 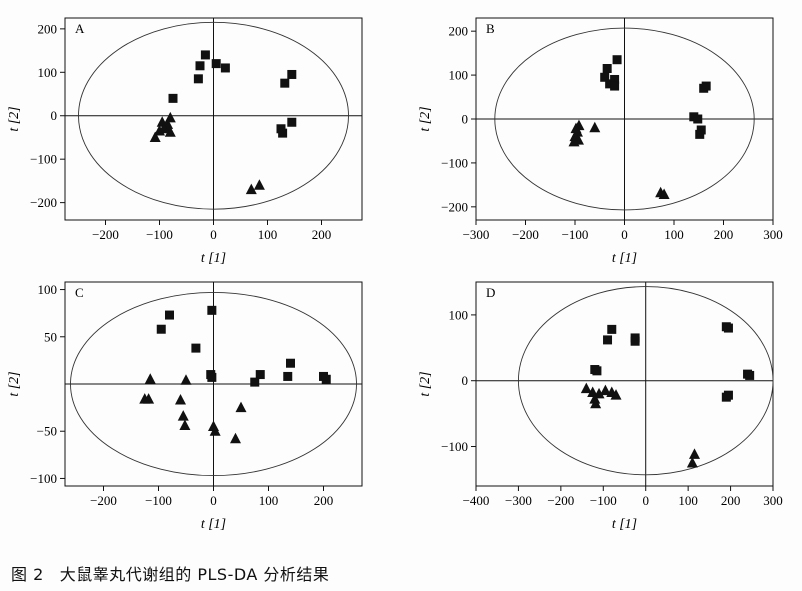 What do you see at coordinates (80, 28) in the screenshot?
I see `panel-letter: A` at bounding box center [80, 28].